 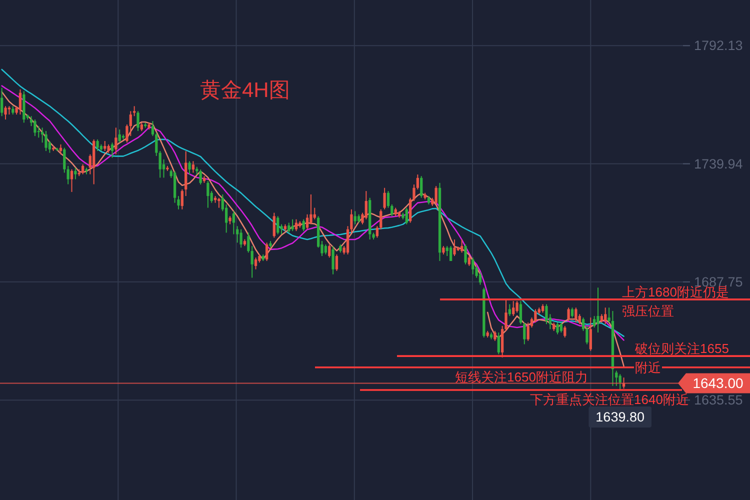 What do you see at coordinates (609, 399) in the screenshot?
I see `ref-line-label: 下方重点关注位置1640附近` at bounding box center [609, 399].